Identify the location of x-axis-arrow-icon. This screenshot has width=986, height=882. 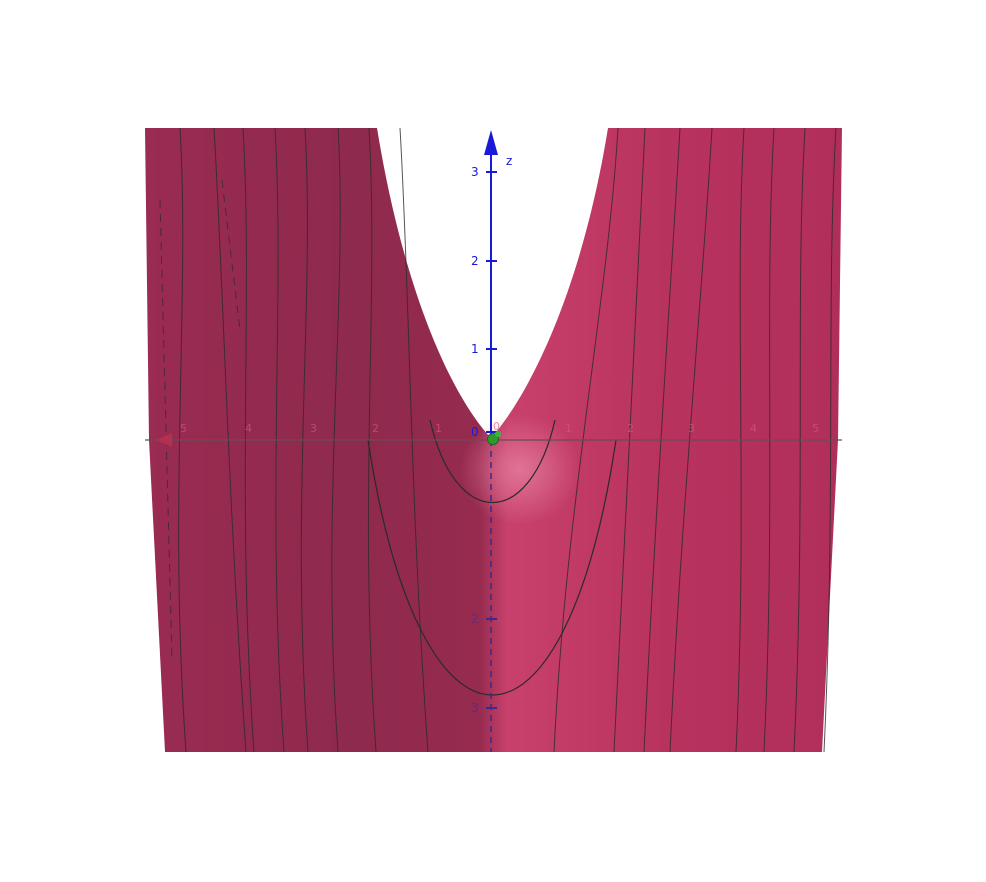
(164, 440).